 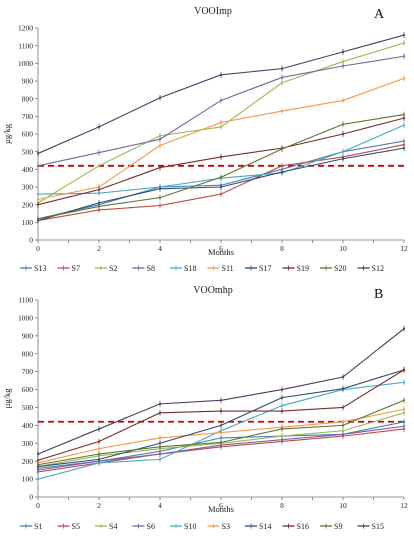 What do you see at coordinates (303, 268) in the screenshot?
I see `legend-label: S19` at bounding box center [303, 268].